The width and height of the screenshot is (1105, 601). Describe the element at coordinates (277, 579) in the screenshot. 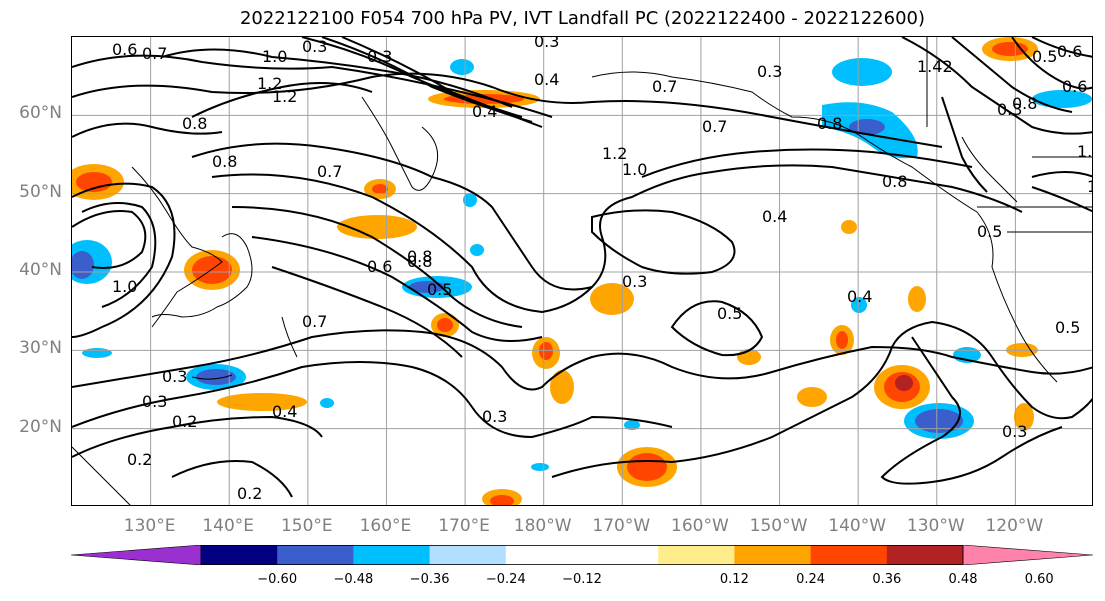

I see `colorbar-tick-label: −0.60` at that location.